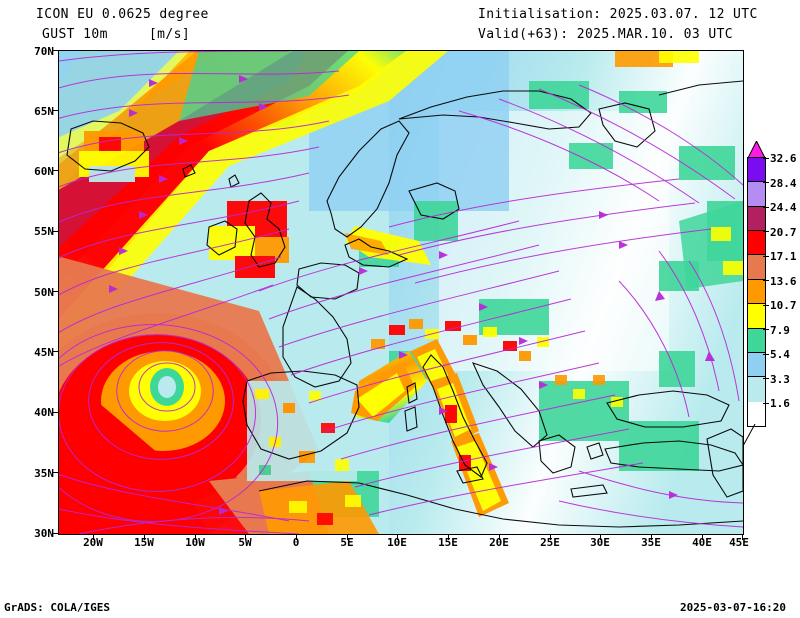 This screenshot has width=800, height=618. What do you see at coordinates (57, 607) in the screenshot?
I see `footer-attribution: GrADS: COLA/IGES` at bounding box center [57, 607].